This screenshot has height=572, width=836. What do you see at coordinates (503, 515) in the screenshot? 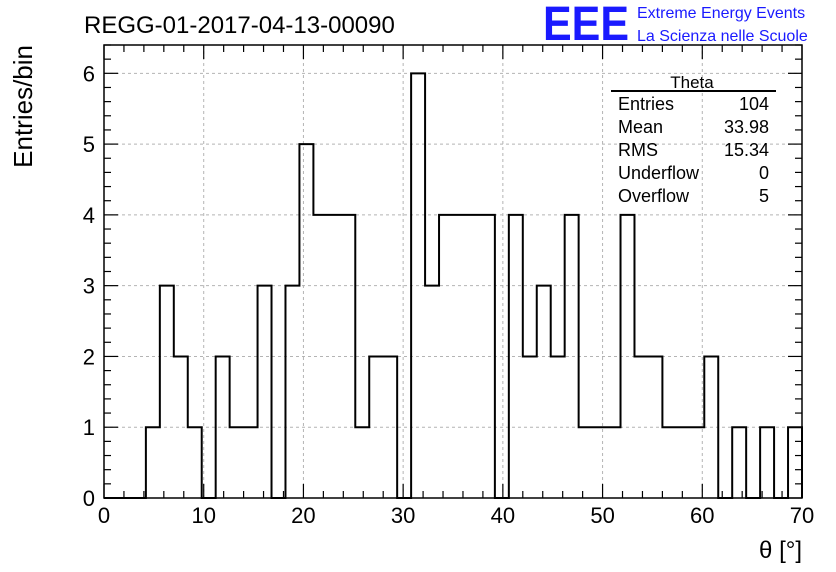
I see `x-tick-label: 40` at bounding box center [503, 515].